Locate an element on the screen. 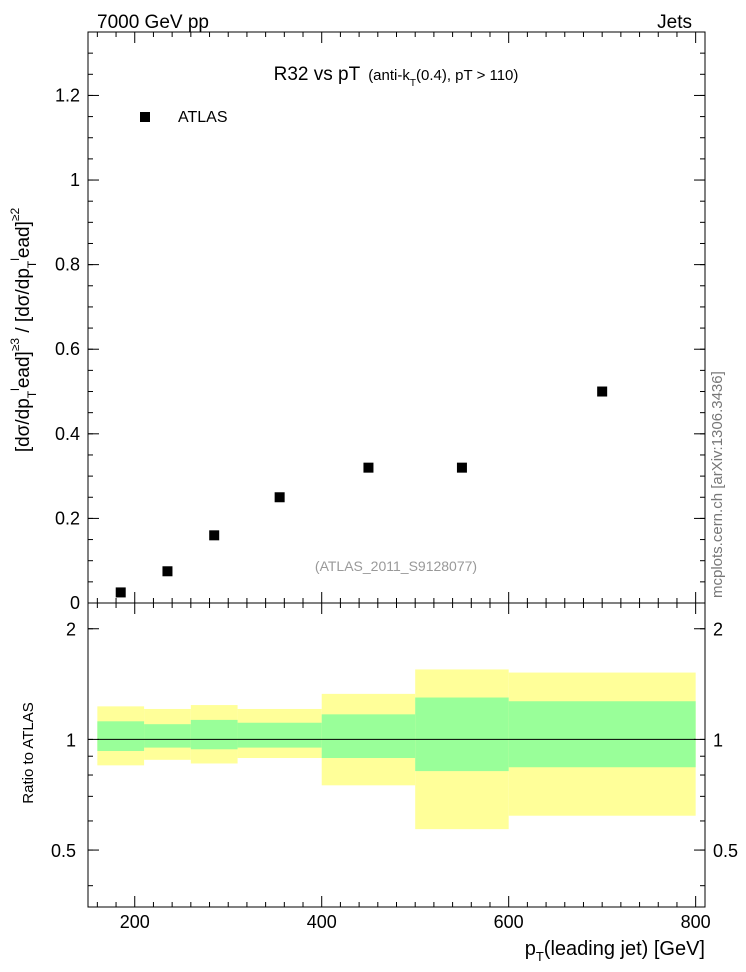 Image resolution: width=746 pixels, height=972 pixels. top-y-tick-label: 0.8 is located at coordinates (67, 265).